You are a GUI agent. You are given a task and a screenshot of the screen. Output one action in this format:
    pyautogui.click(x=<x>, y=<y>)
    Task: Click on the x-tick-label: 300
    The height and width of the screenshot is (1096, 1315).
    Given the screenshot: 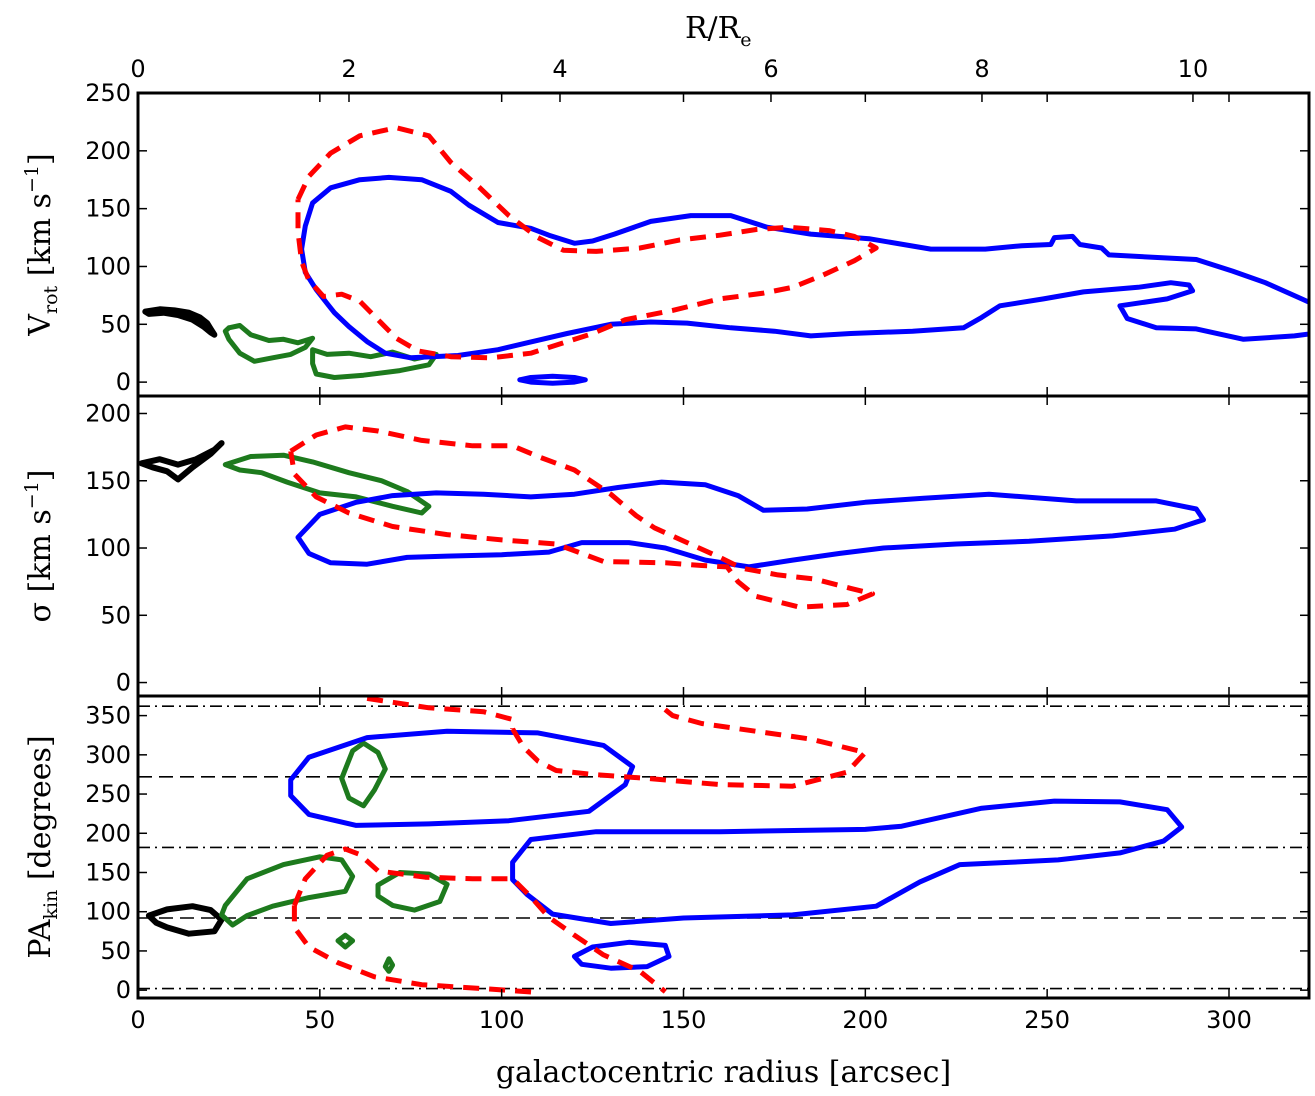 What is the action you would take?
    pyautogui.click(x=1229, y=1020)
    